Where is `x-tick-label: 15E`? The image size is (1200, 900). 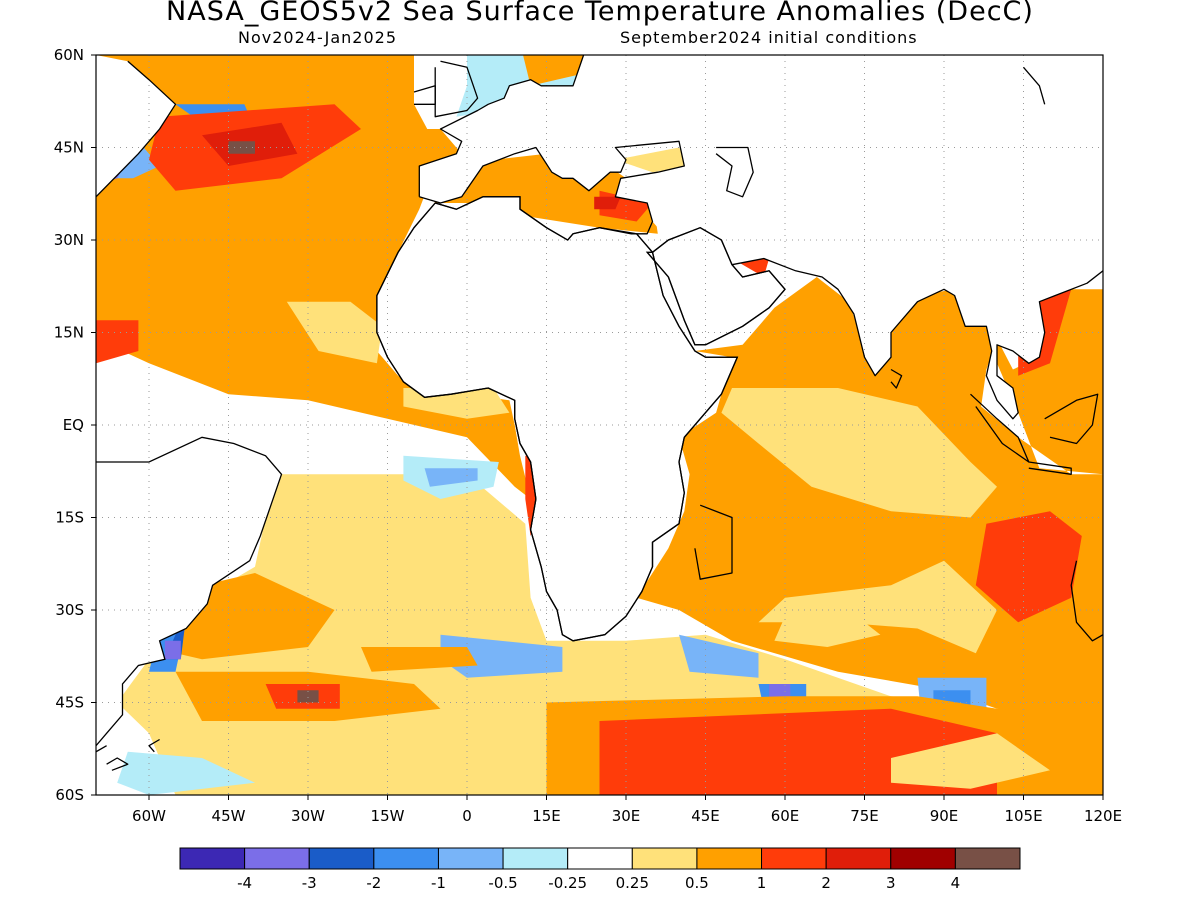
x-tick-label: 15E is located at coordinates (546, 816).